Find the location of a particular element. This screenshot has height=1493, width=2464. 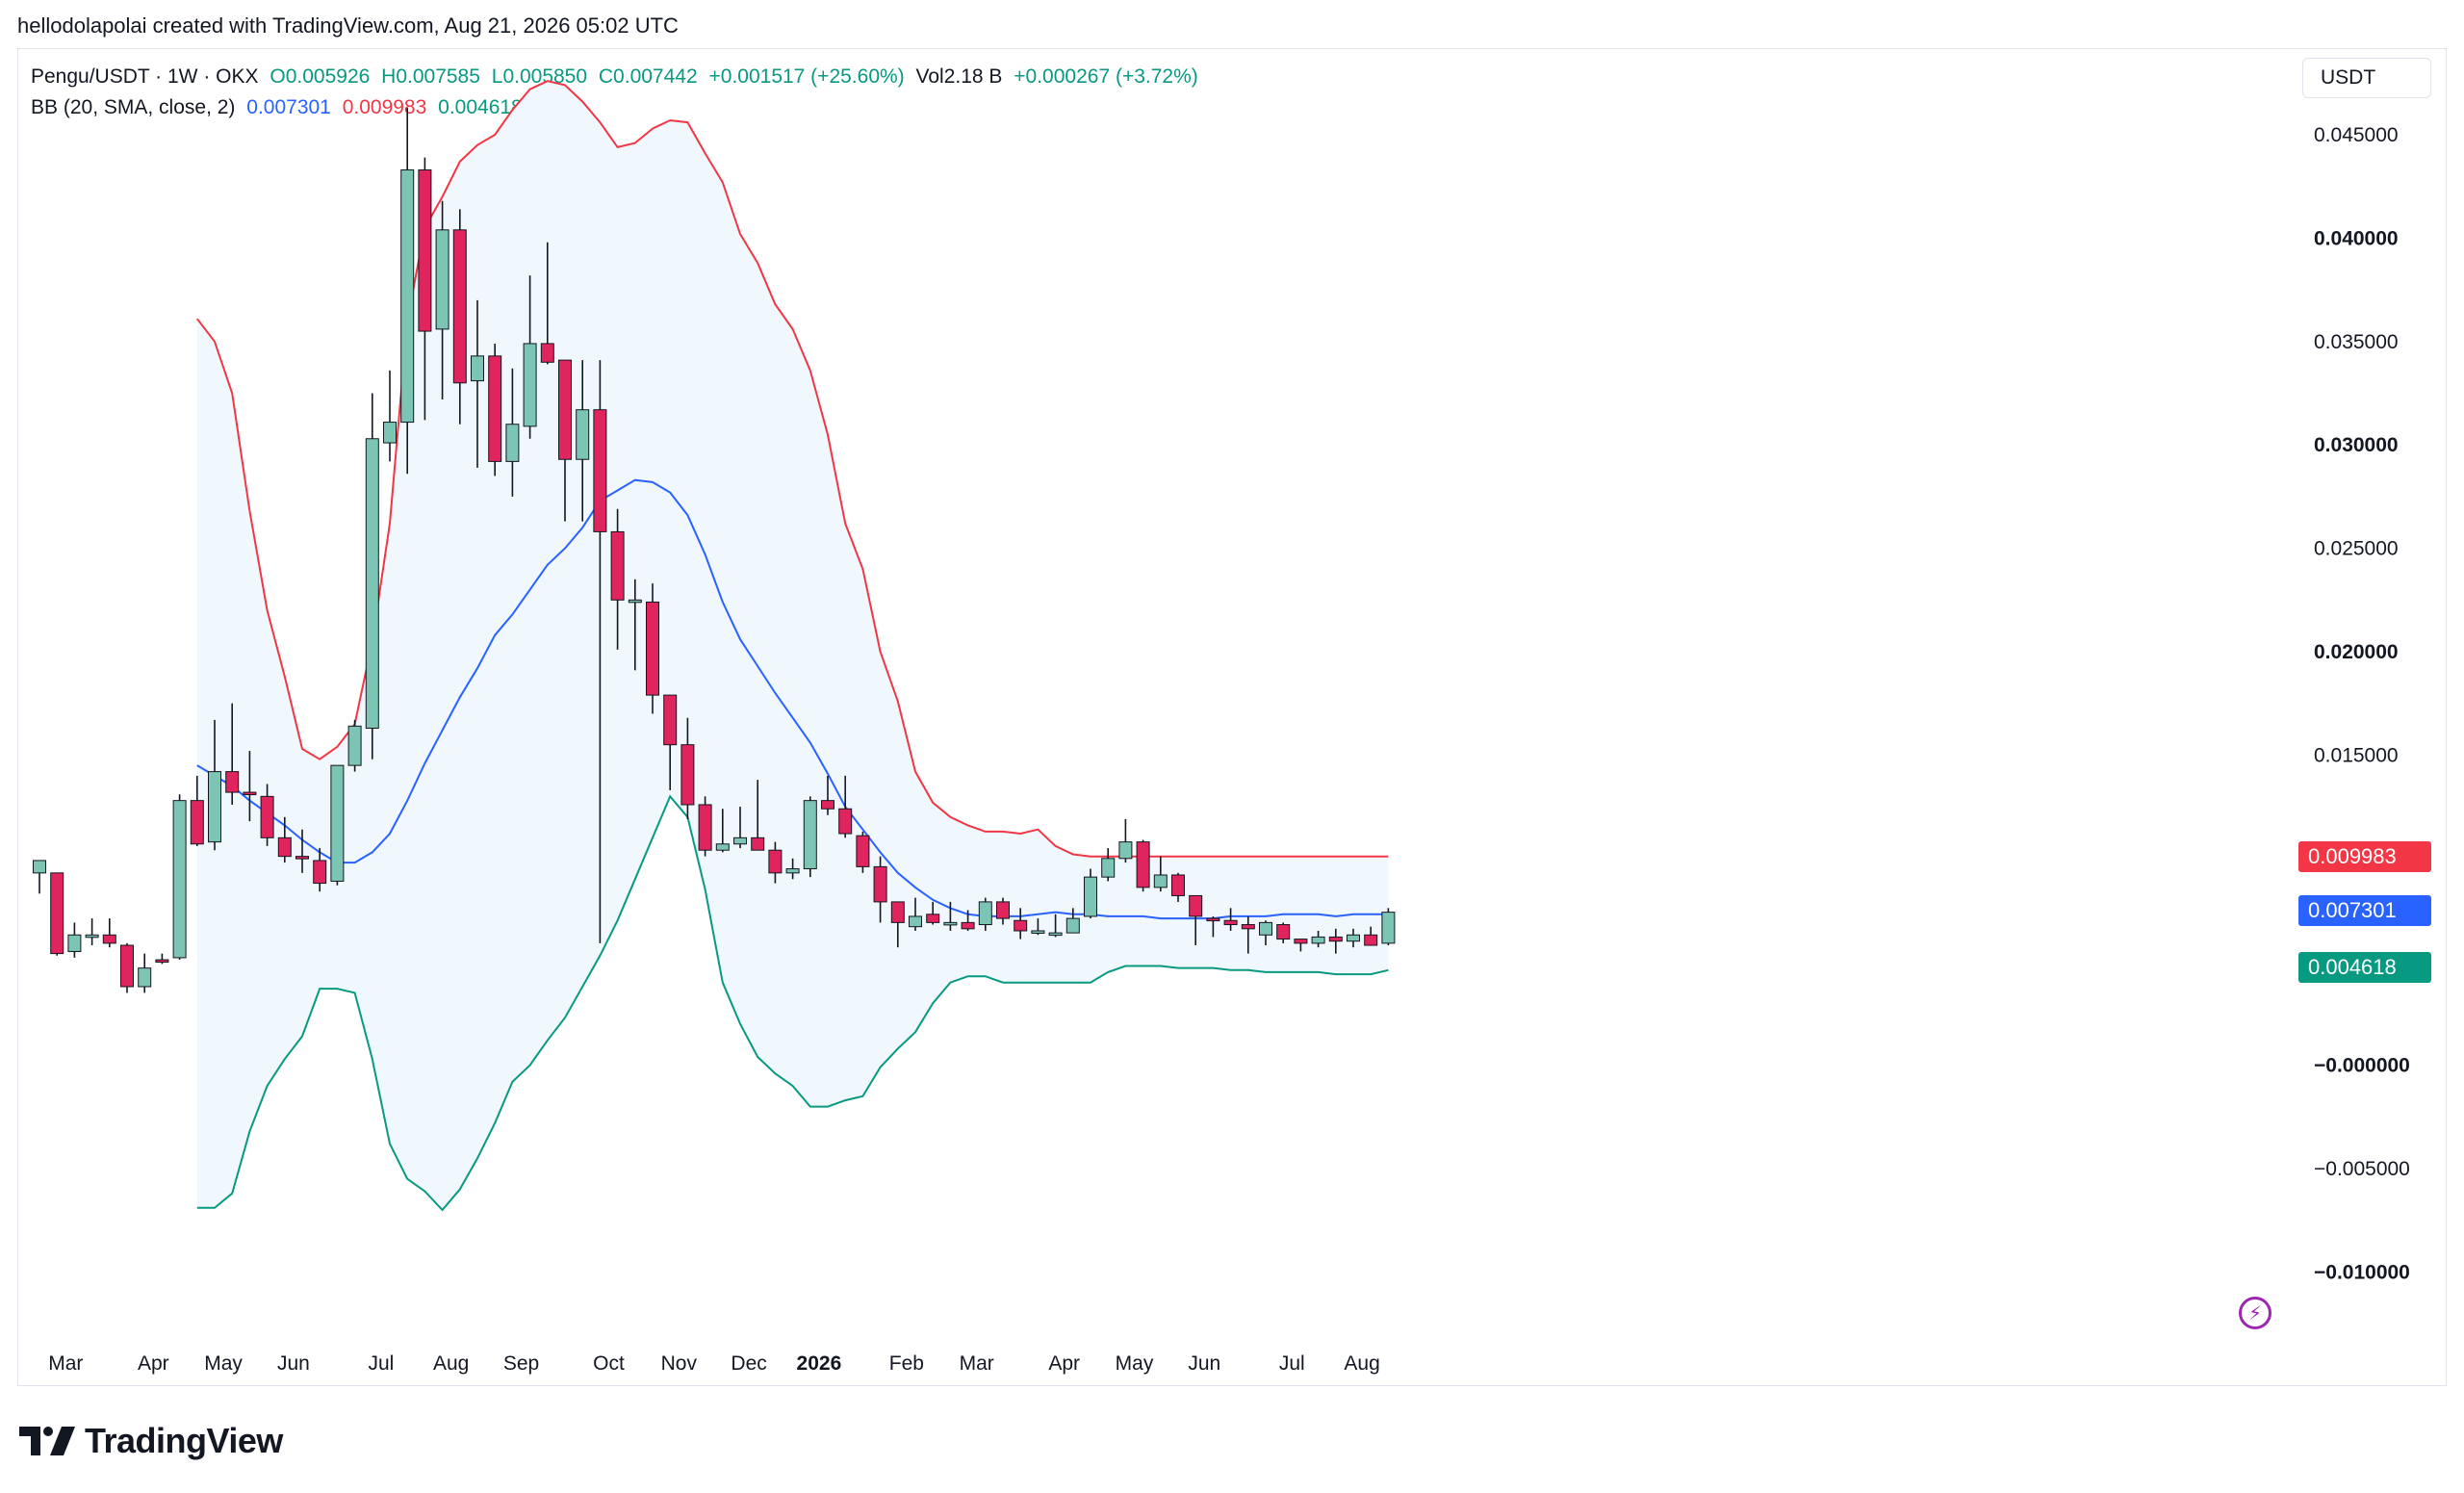

upper-band-price-tag: 0.009983 is located at coordinates (2364, 856).